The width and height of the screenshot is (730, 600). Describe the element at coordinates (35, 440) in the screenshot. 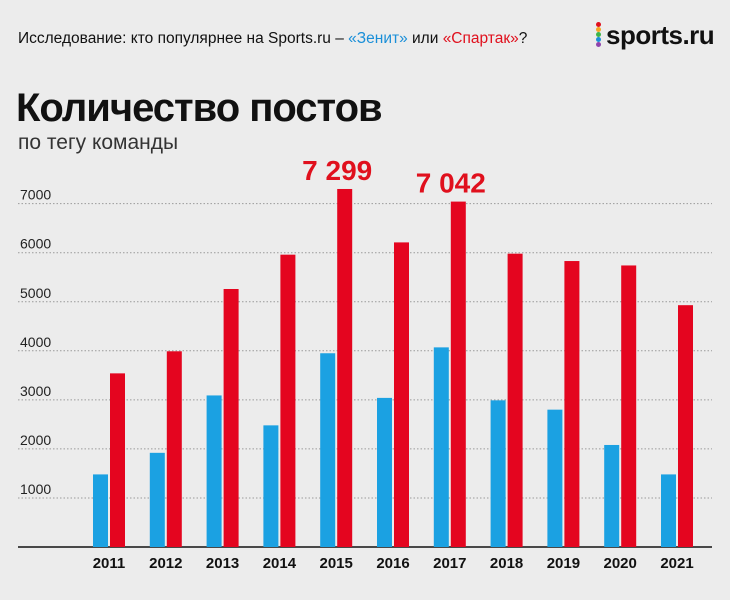

I see `y-tick-label: 2000` at that location.